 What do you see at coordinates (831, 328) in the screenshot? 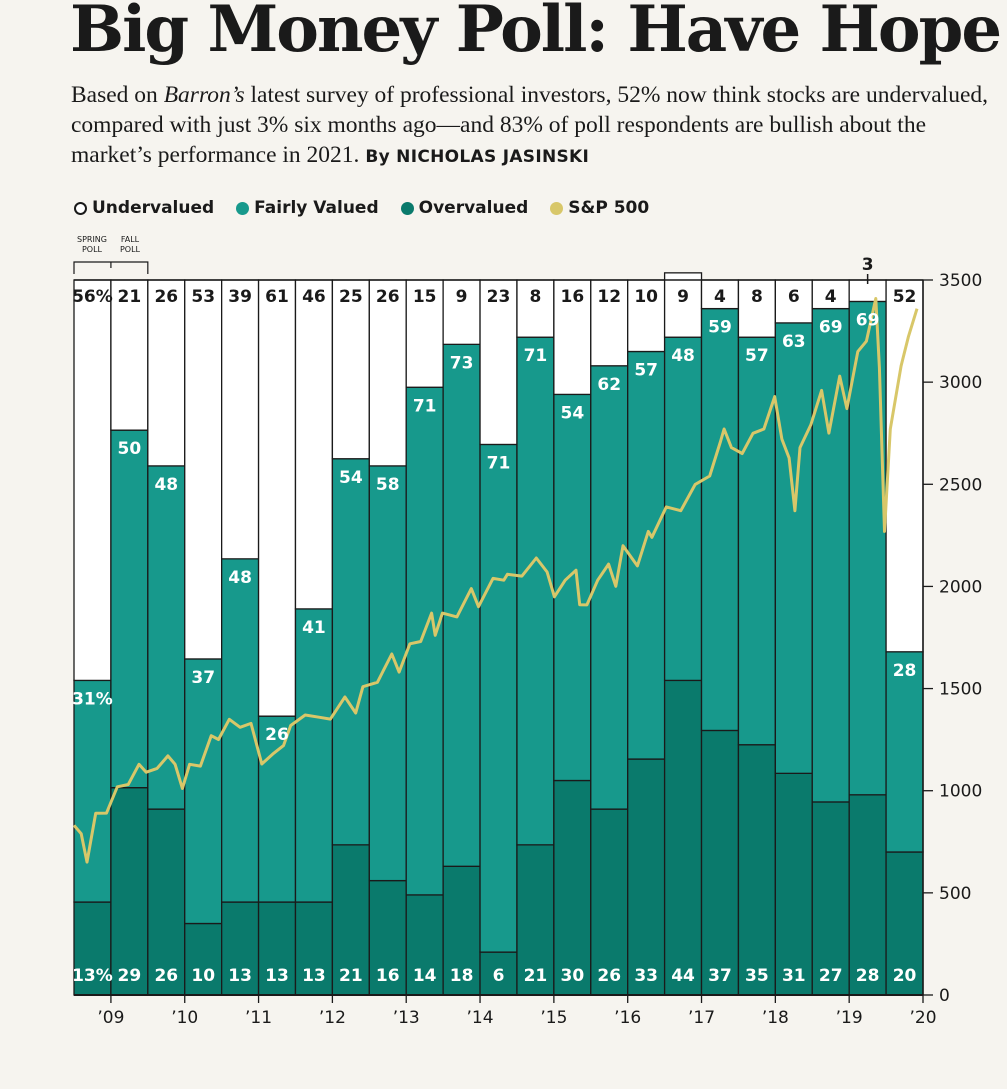
I see `label-fairly-valued-20: 69` at bounding box center [831, 328].